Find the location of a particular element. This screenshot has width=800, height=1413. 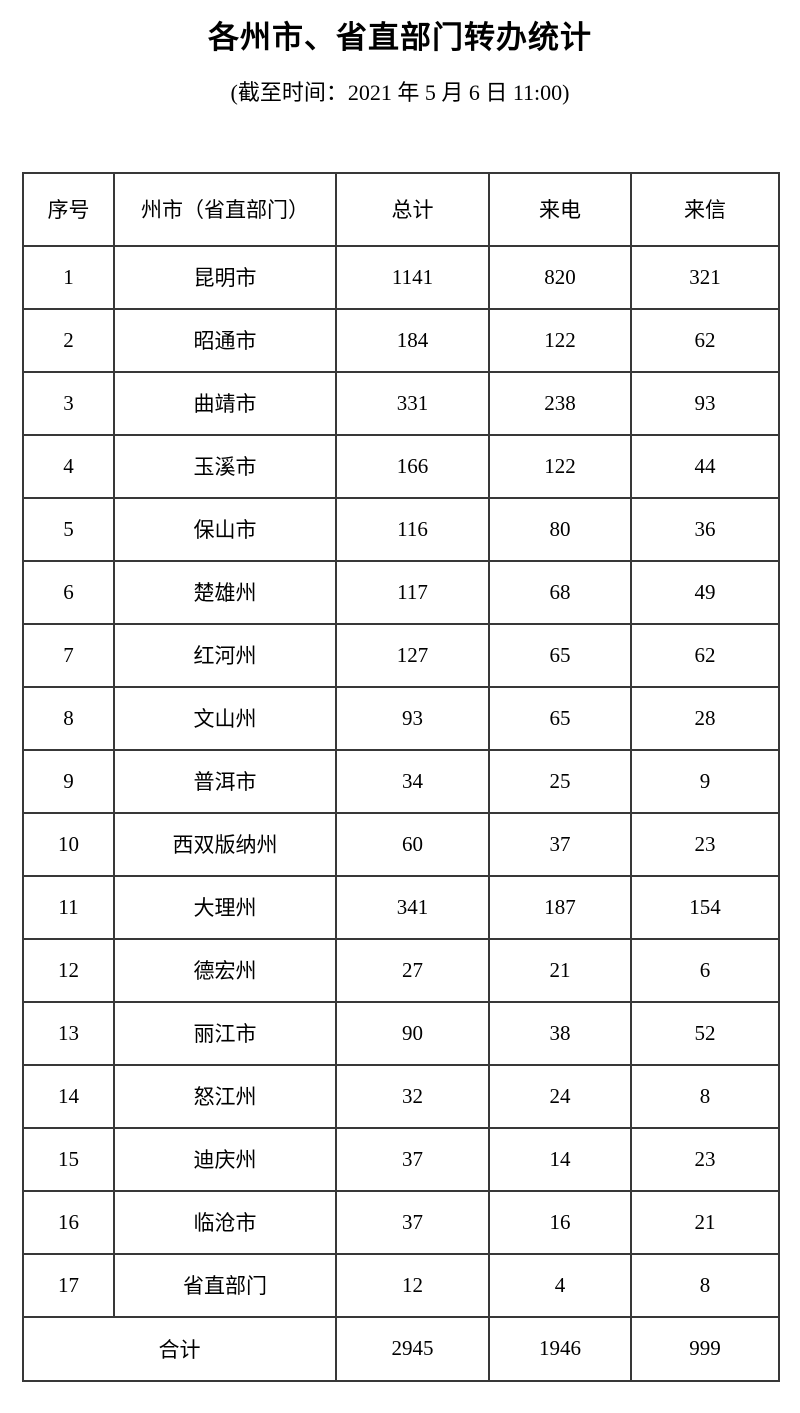

total-sum-cell: 2945 is located at coordinates (412, 1348).